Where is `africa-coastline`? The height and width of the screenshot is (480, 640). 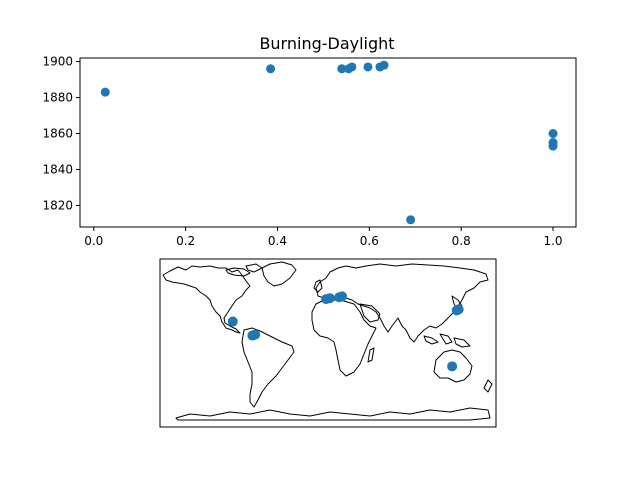
africa-coastline is located at coordinates (344, 338).